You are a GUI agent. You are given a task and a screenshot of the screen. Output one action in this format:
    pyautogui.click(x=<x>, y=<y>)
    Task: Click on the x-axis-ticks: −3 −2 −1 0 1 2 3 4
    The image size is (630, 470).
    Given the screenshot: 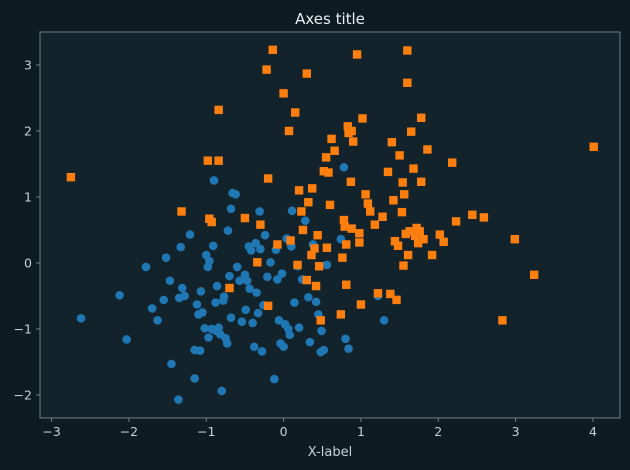 What is the action you would take?
    pyautogui.click(x=319, y=428)
    